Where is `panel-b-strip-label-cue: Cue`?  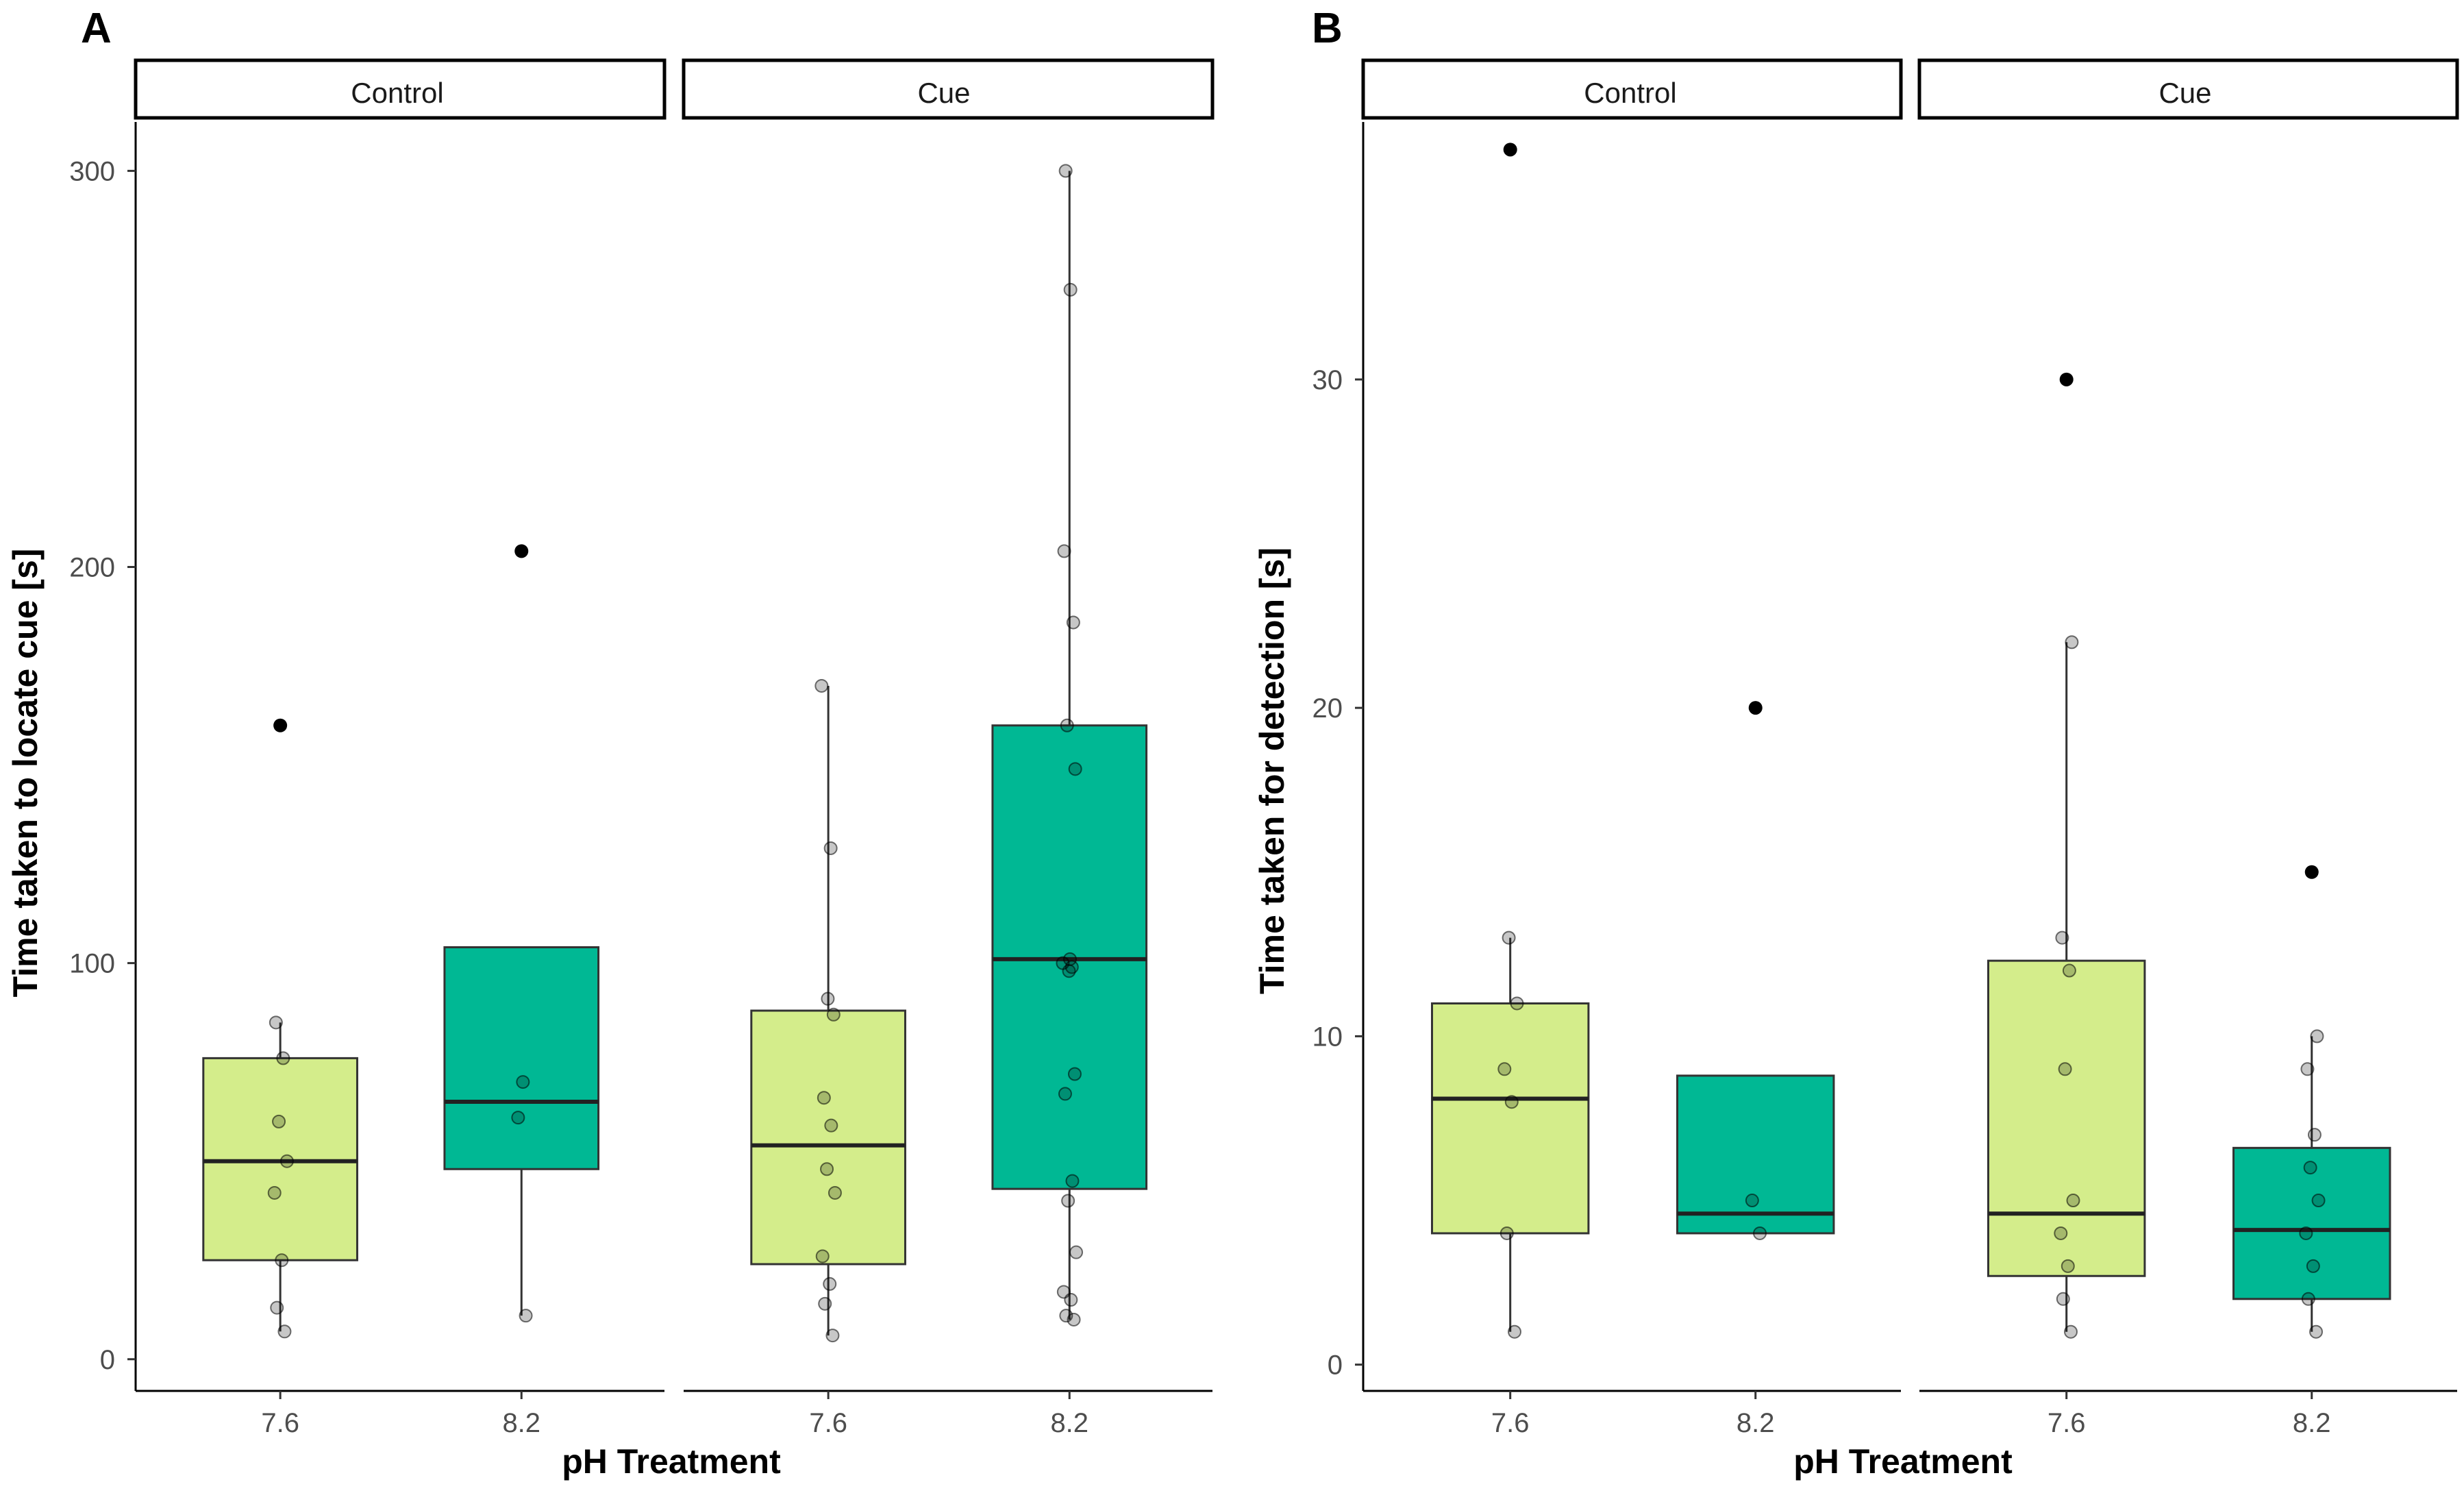
panel-b-strip-label-cue: Cue is located at coordinates (2184, 93).